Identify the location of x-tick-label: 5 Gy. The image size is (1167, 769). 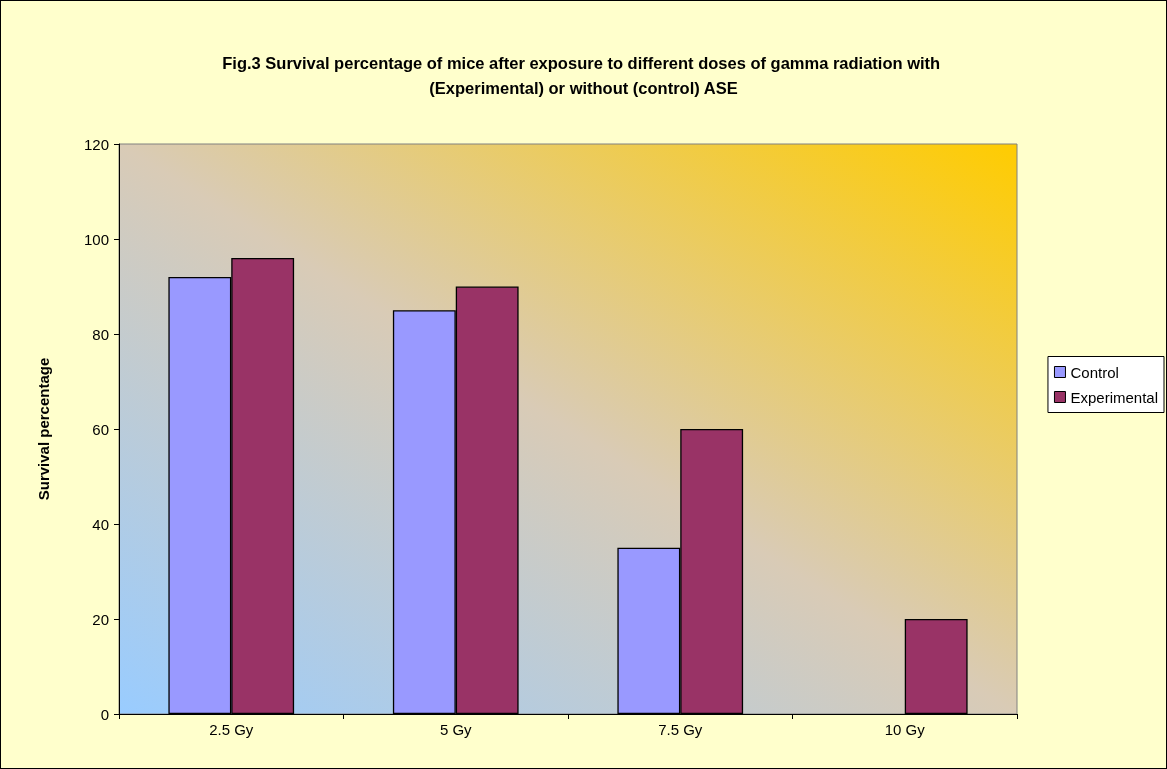
(456, 729).